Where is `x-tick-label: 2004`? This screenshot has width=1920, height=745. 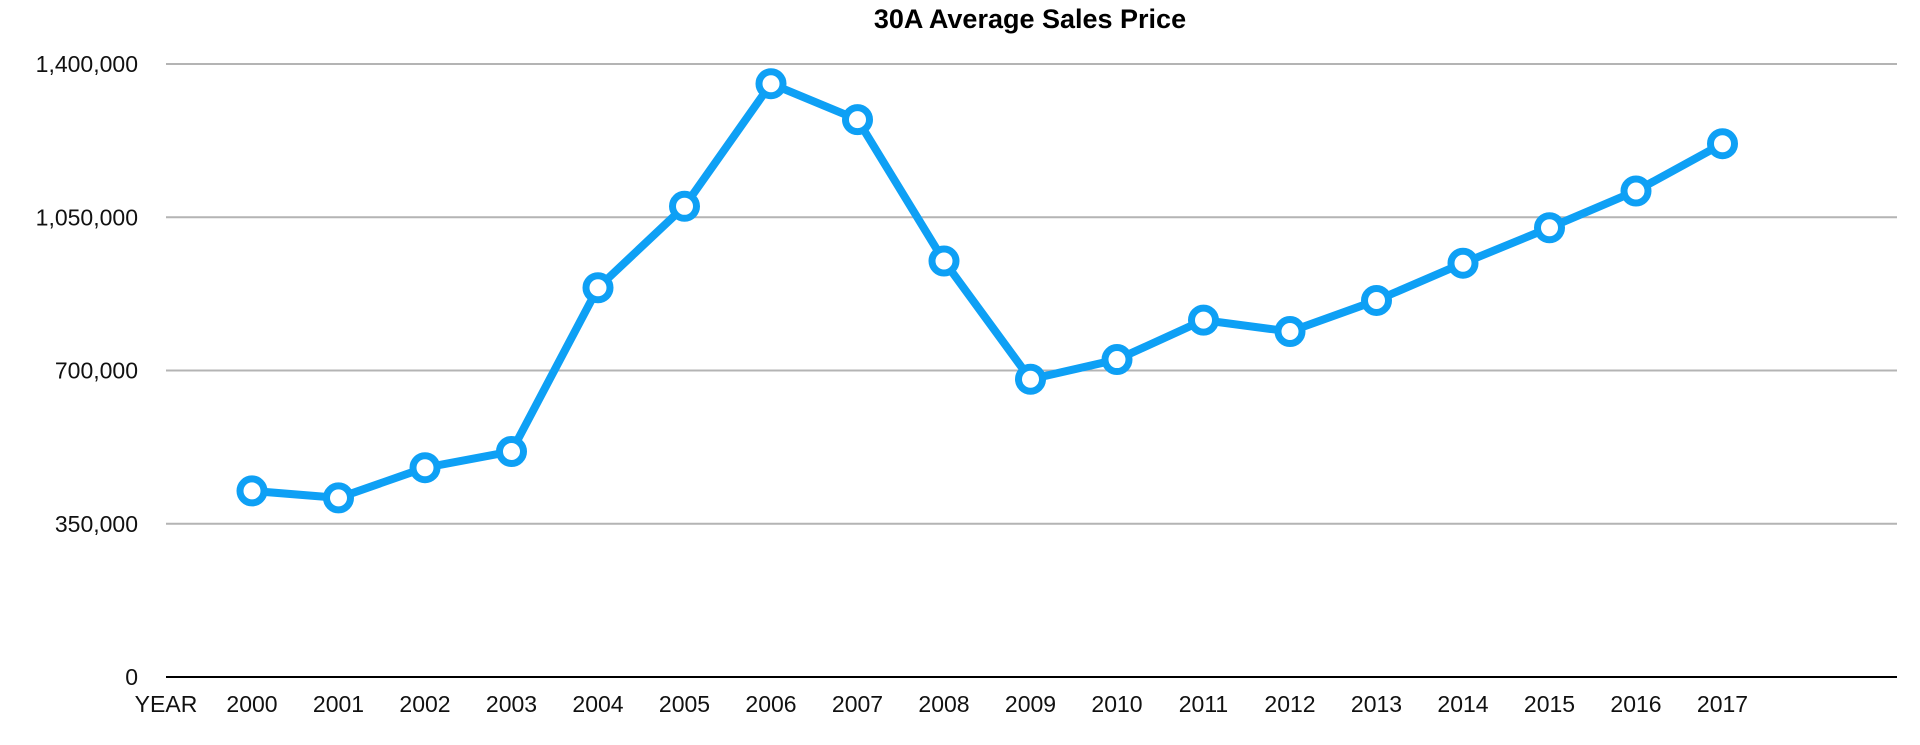 x-tick-label: 2004 is located at coordinates (597, 704).